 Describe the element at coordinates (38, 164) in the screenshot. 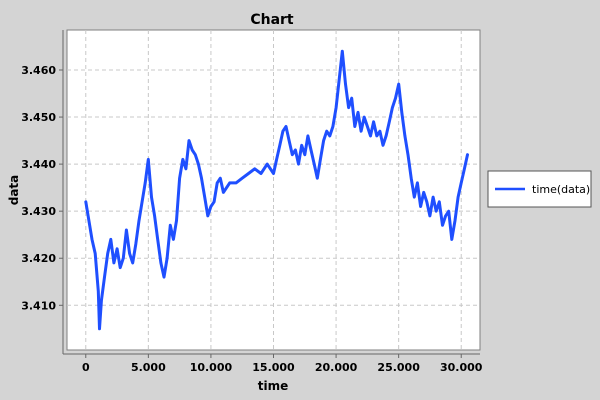

I see `y-tick-label: 3.440` at that location.